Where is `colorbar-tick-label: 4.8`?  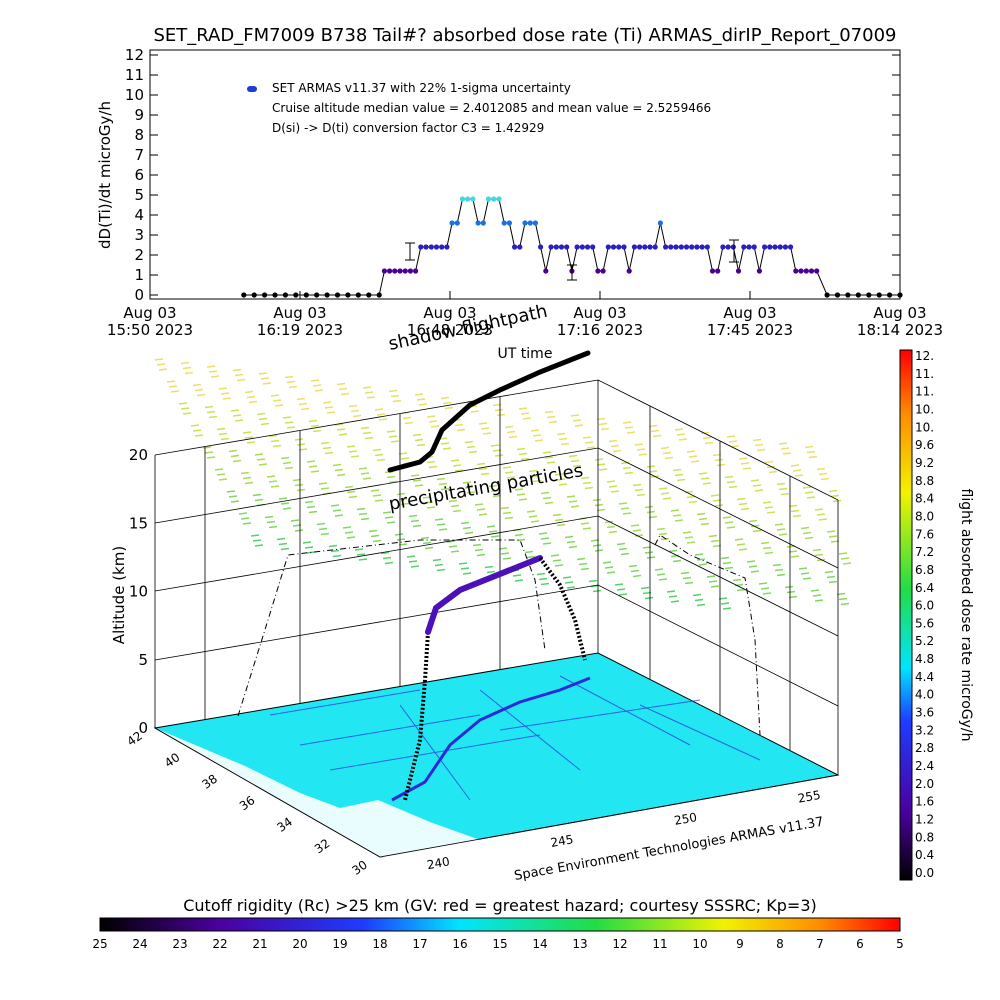
colorbar-tick-label: 4.8 is located at coordinates (924, 659).